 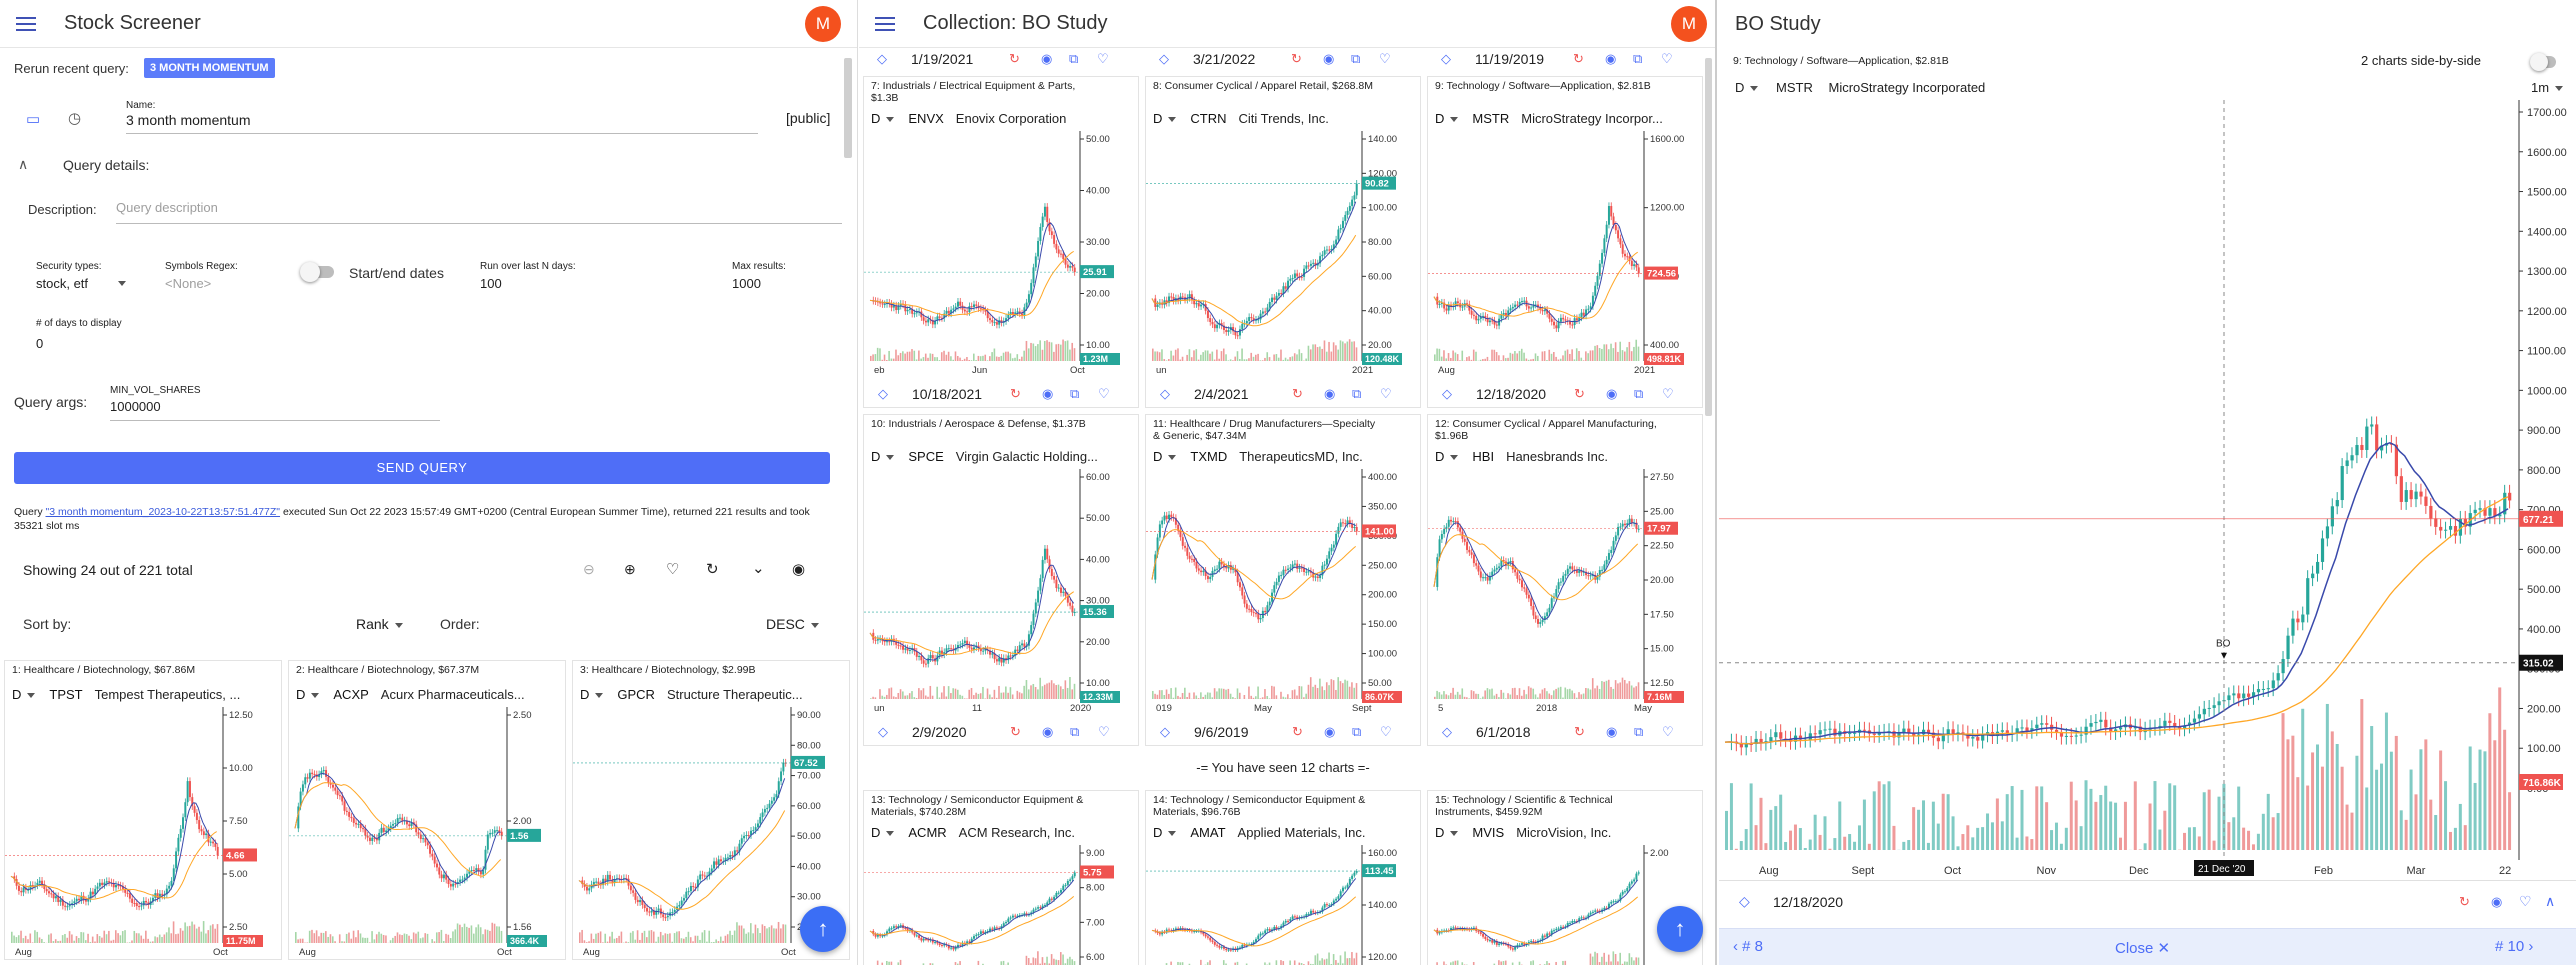 I want to click on run-over-field: 100, so click(x=491, y=283).